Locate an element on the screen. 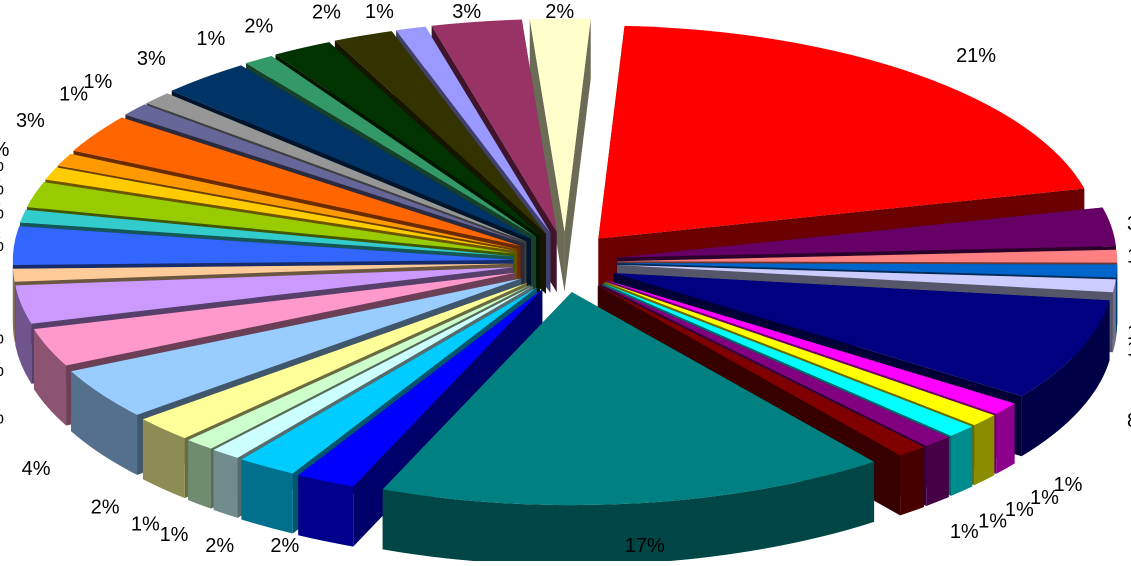 This screenshot has height=566, width=1131. data-label-10: 1% is located at coordinates (992, 521).